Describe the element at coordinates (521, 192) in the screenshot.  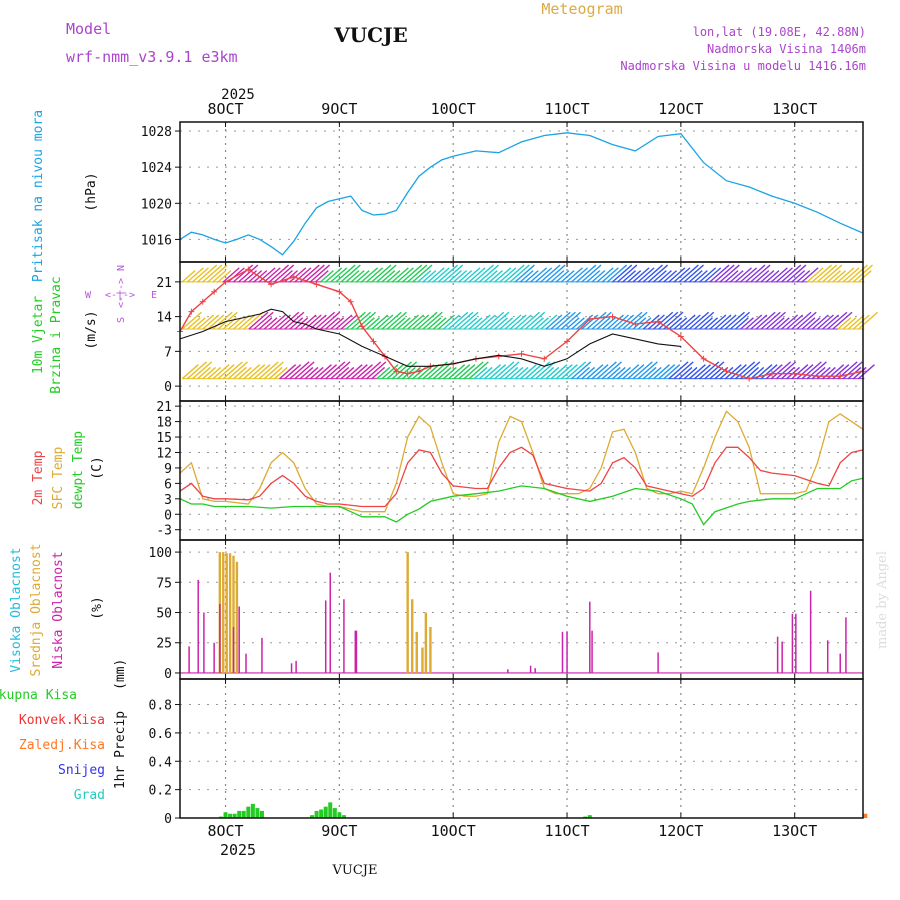
I see `pressure-grid` at that location.